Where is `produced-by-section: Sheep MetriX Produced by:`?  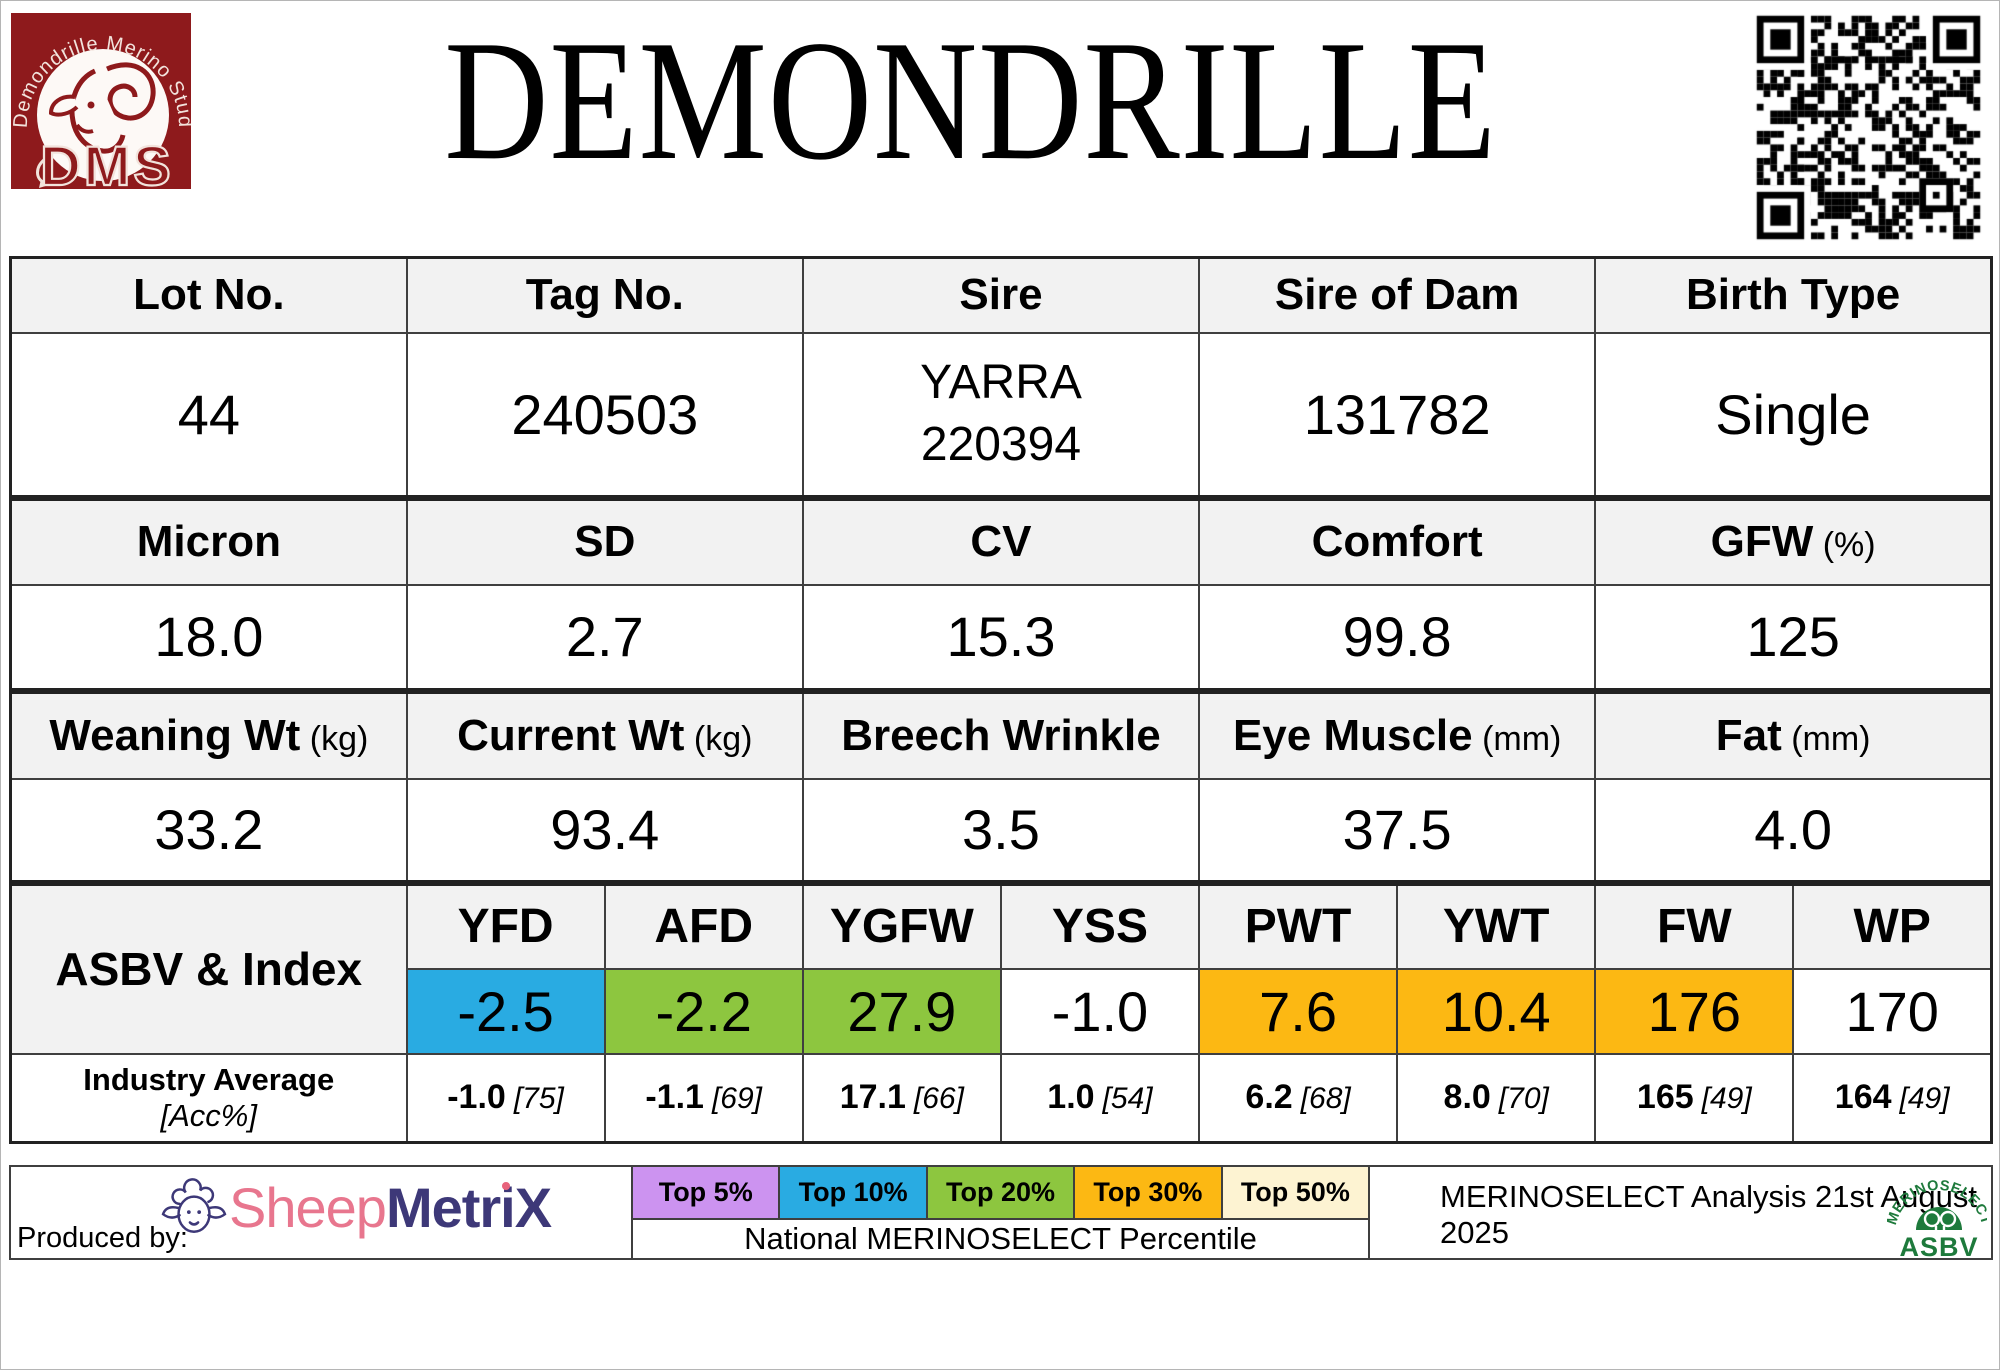
produced-by-section: Sheep MetriX Produced by: is located at coordinates (322, 1212).